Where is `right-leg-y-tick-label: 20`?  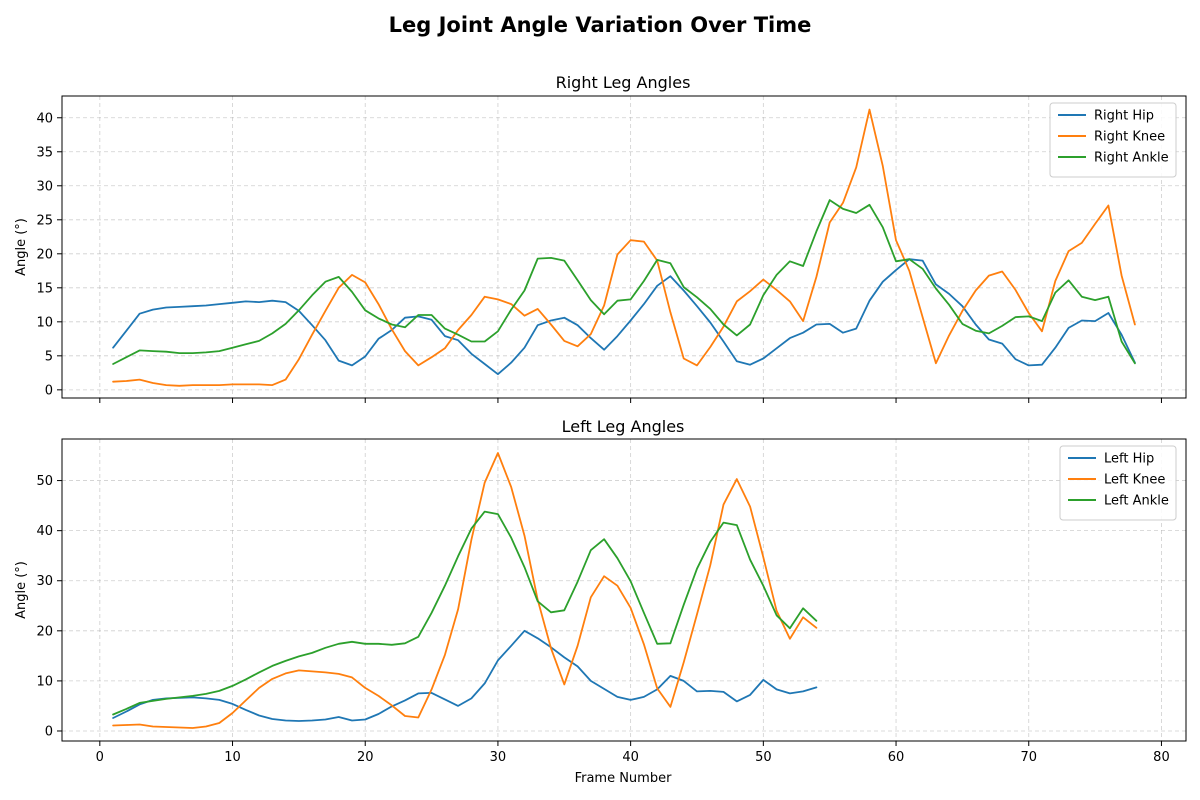 right-leg-y-tick-label: 20 is located at coordinates (44, 254).